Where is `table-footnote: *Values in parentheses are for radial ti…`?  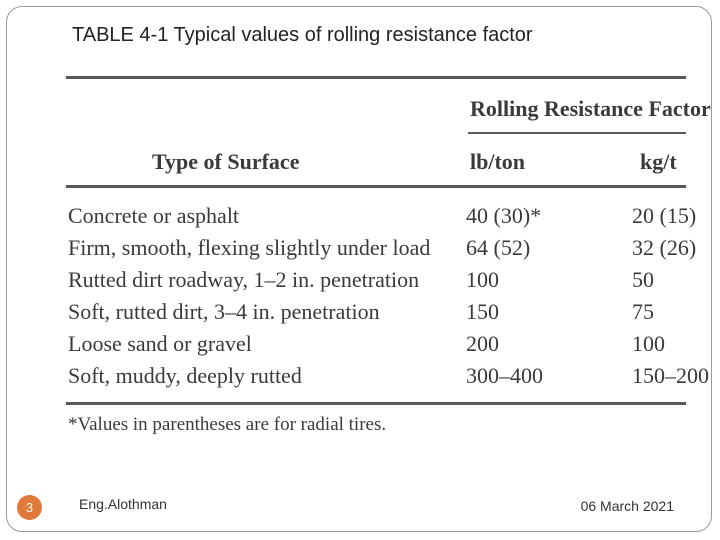 table-footnote: *Values in parentheses are for radial ti… is located at coordinates (227, 424).